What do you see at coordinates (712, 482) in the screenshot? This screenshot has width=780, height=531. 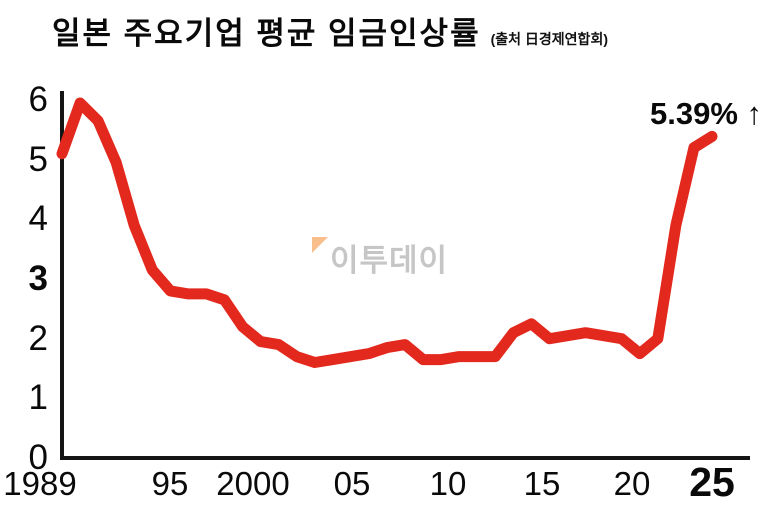 I see `x-tick-25: 25` at bounding box center [712, 482].